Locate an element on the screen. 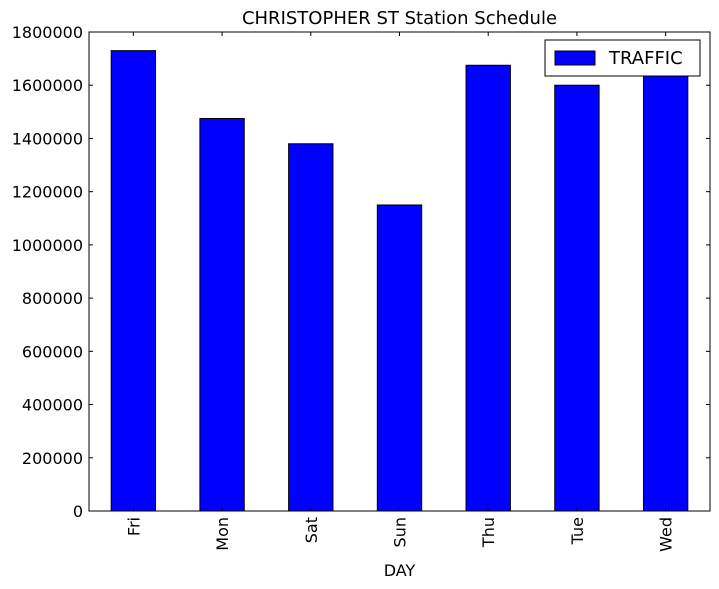  y-tick-label: 600000 is located at coordinates (52, 351).